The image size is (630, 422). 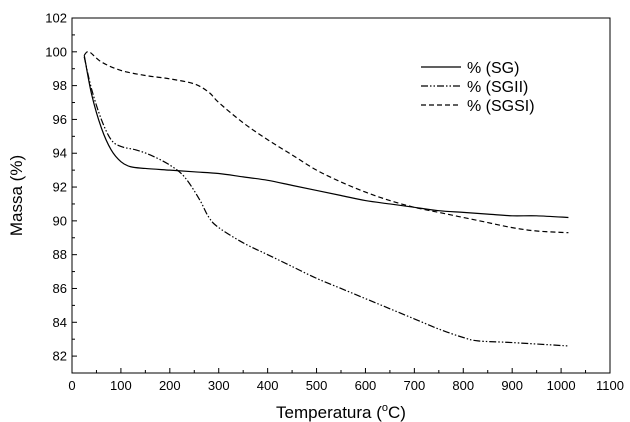 What do you see at coordinates (60, 254) in the screenshot?
I see `y-tick-label: 88` at bounding box center [60, 254].